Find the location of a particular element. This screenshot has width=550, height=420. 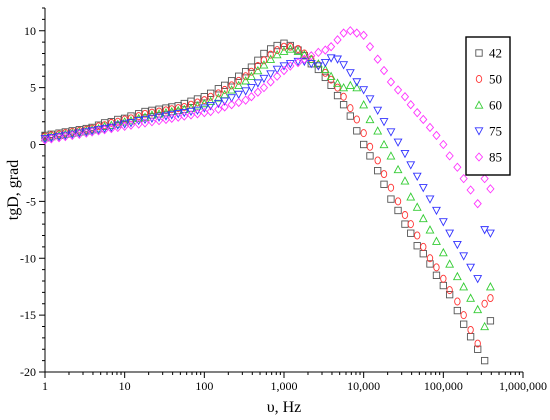

x-axis: 1 10 100 1,000 10,000 100,000 1,000,000 is located at coordinates (294, 382).